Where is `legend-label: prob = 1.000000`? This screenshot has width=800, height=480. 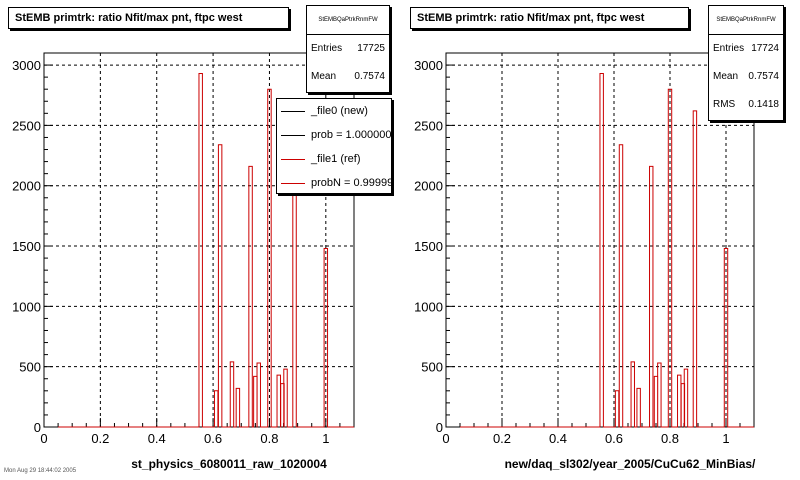 legend-label: prob = 1.000000 is located at coordinates (351, 135).